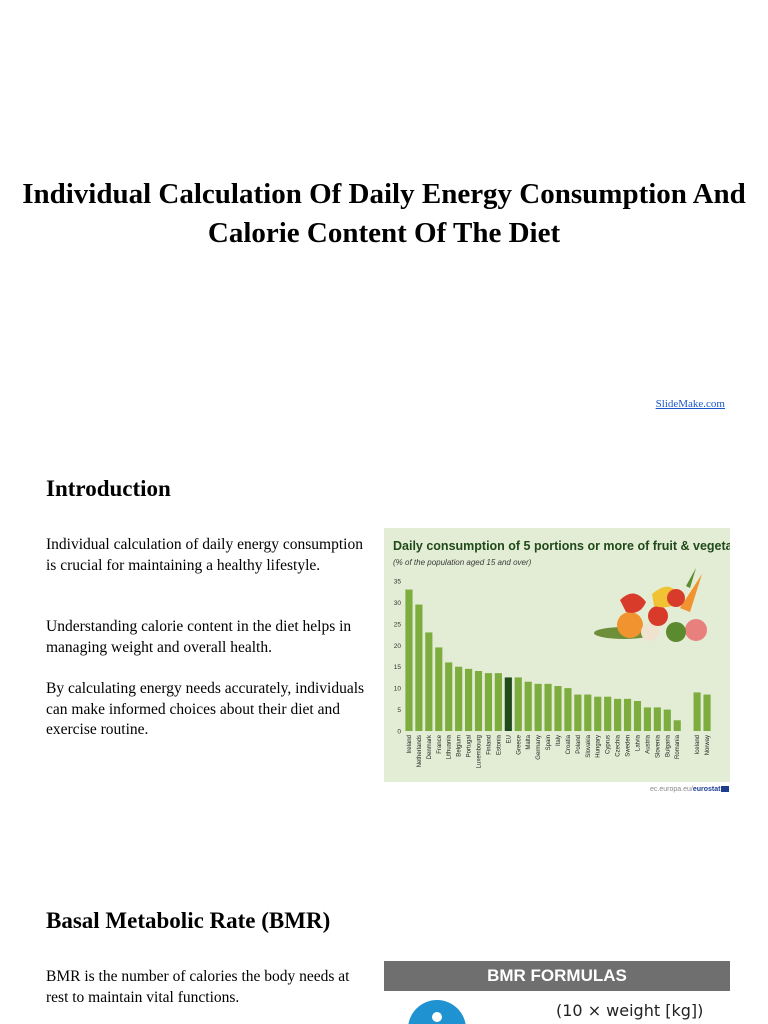 The width and height of the screenshot is (768, 1024). Describe the element at coordinates (509, 739) in the screenshot. I see `x-tick-label: EU` at that location.